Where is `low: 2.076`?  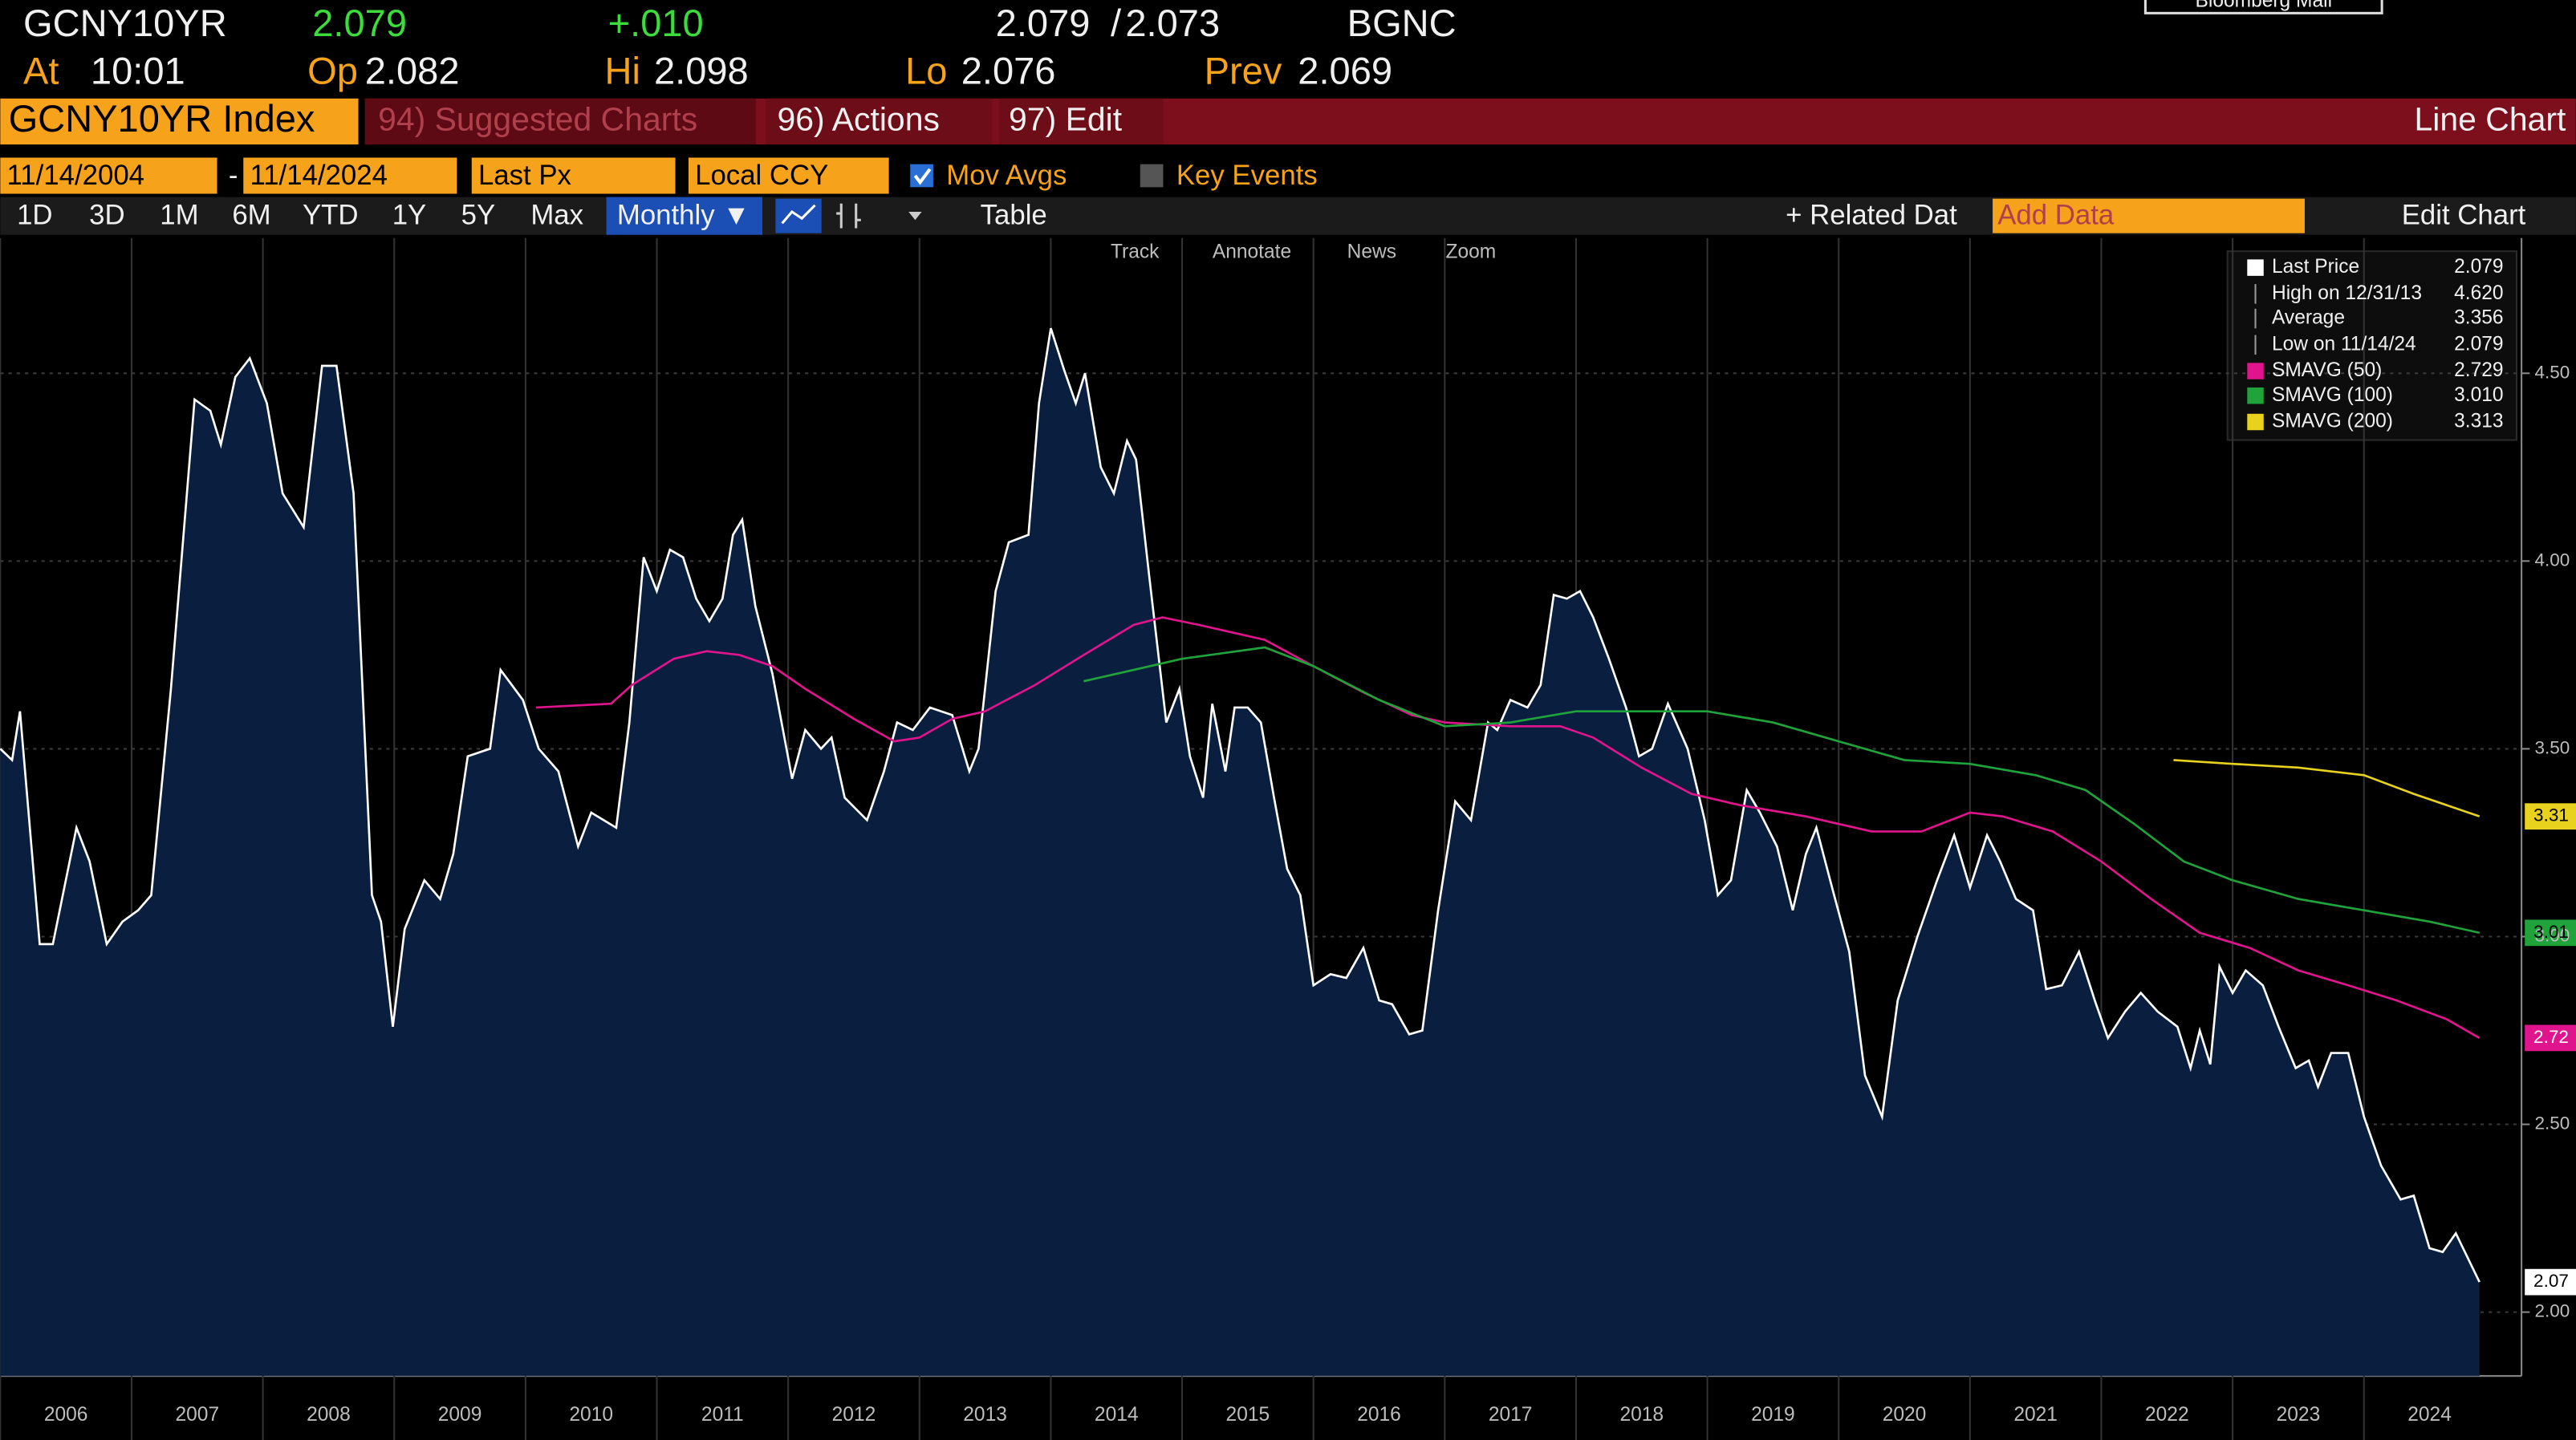 low: 2.076 is located at coordinates (1009, 71).